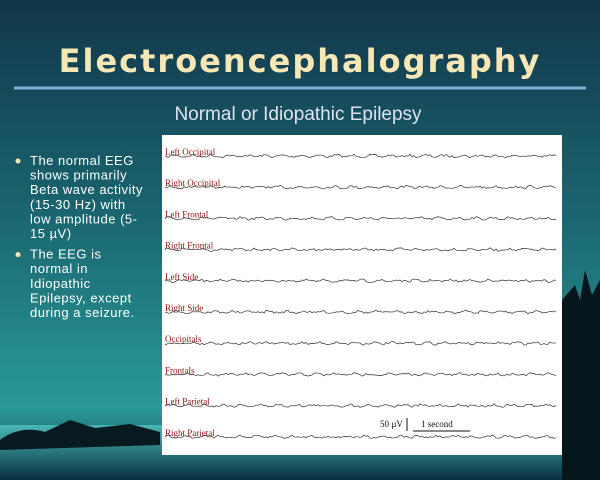 This screenshot has height=480, width=600. What do you see at coordinates (581, 375) in the screenshot?
I see `trees` at bounding box center [581, 375].